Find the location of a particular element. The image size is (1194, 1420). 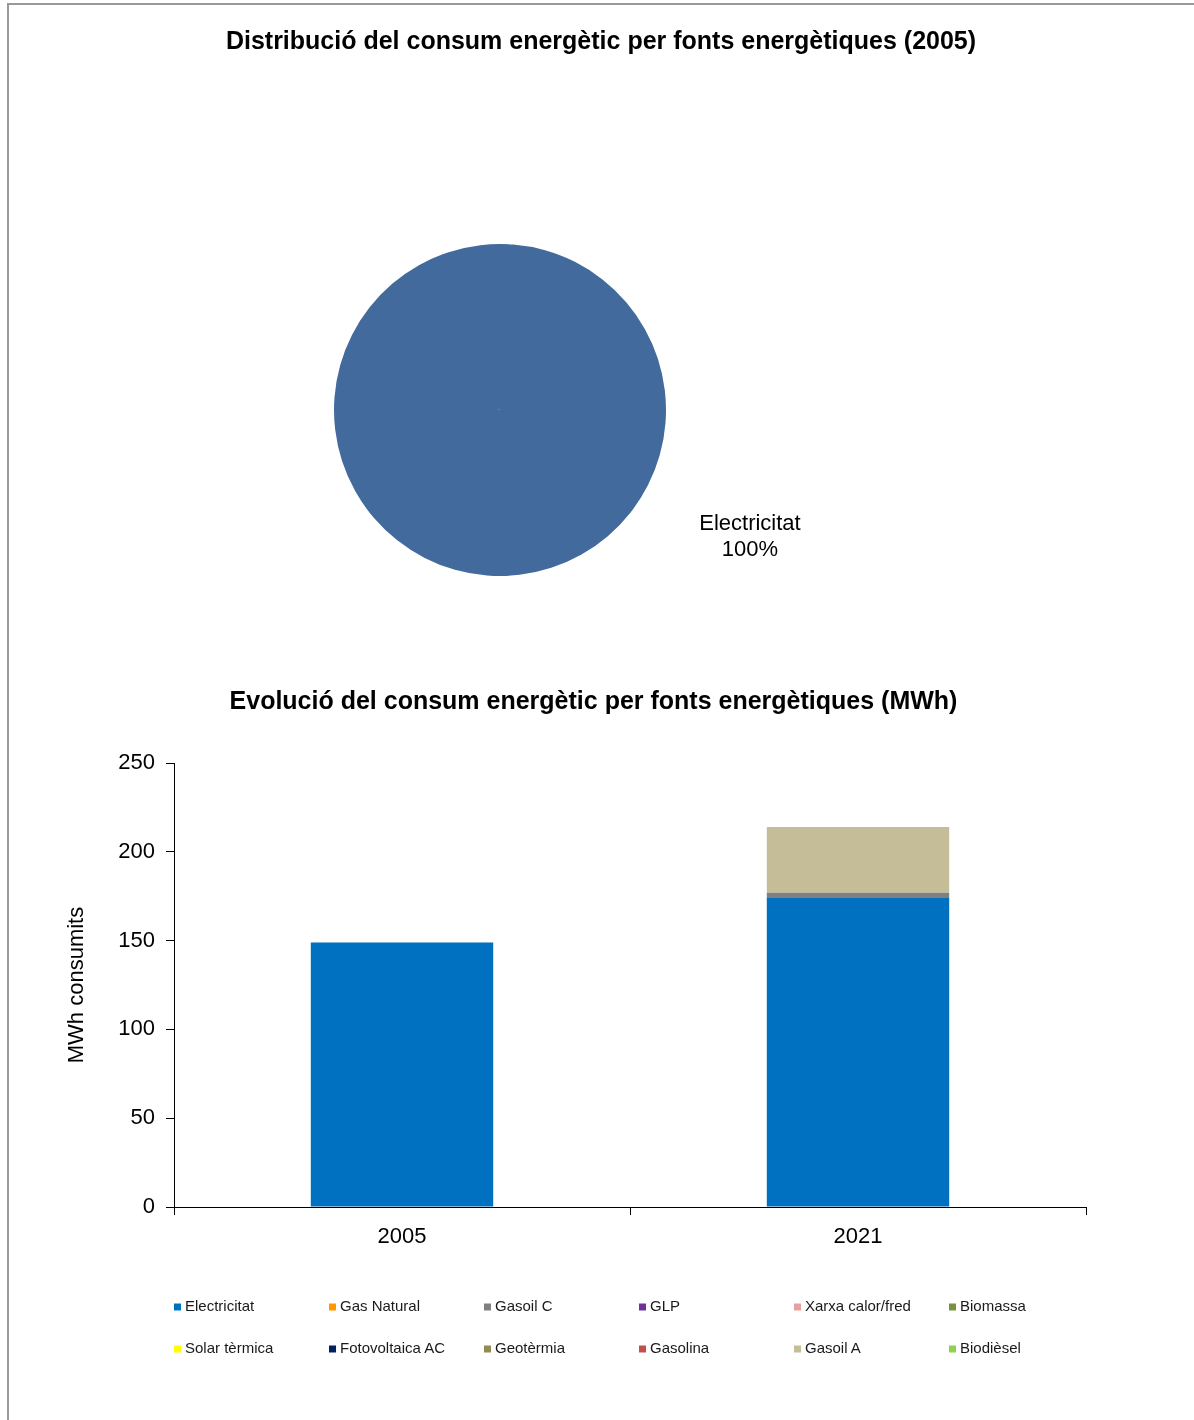

y-tick-label: 250 is located at coordinates (136, 762).